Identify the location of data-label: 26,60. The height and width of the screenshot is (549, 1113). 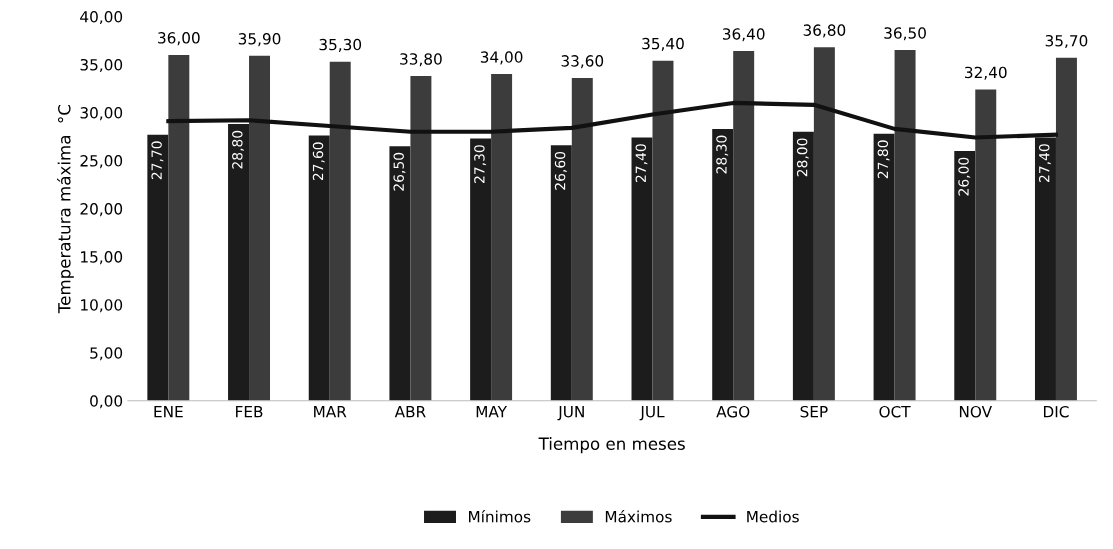
(560, 170).